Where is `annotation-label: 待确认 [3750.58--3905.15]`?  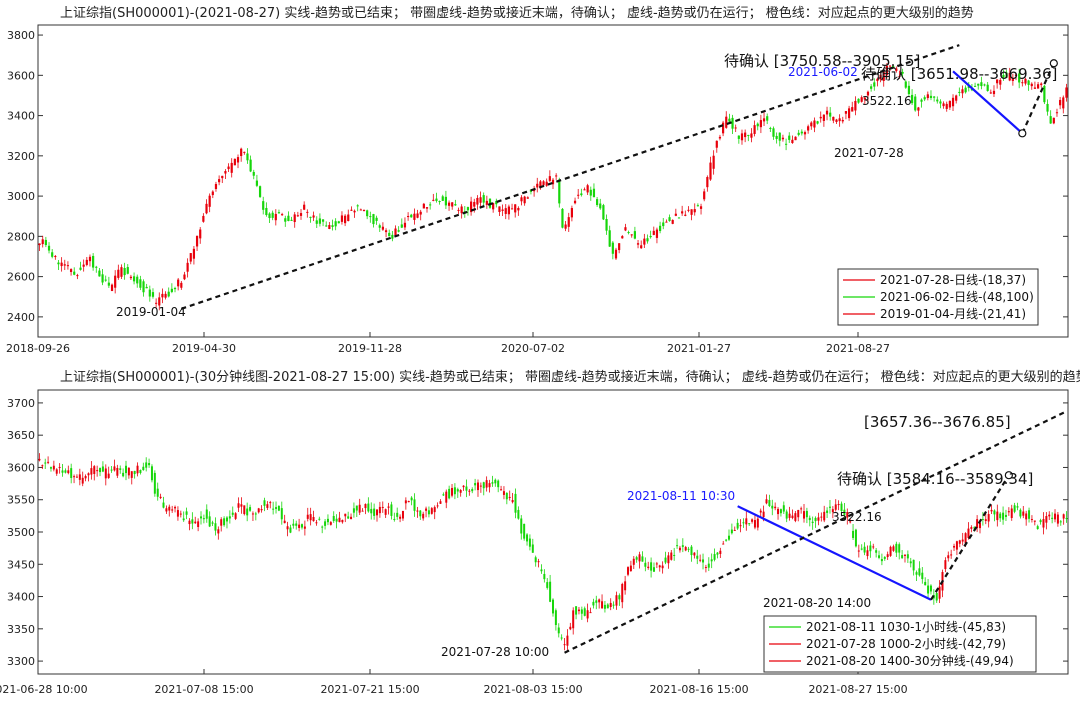 annotation-label: 待确认 [3750.58--3905.15] is located at coordinates (822, 61).